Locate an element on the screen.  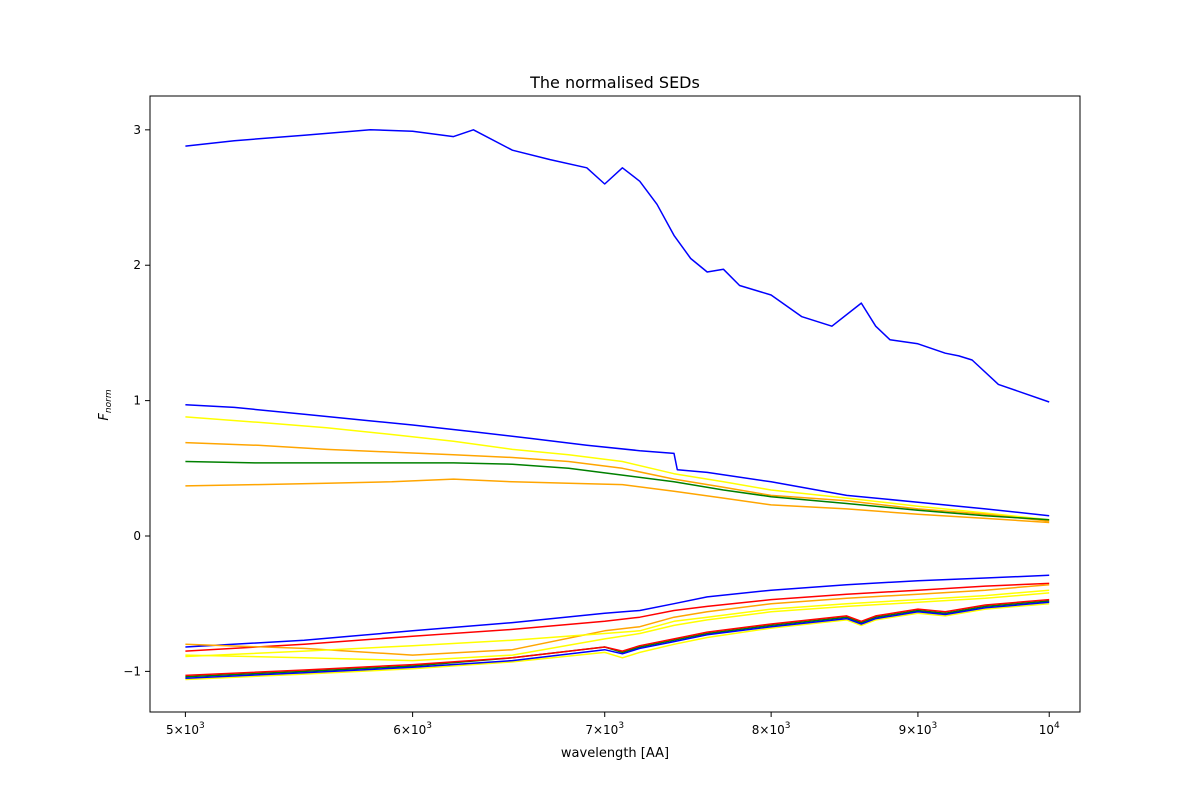
x-axis-label: wavelength [AA] is located at coordinates (615, 753).